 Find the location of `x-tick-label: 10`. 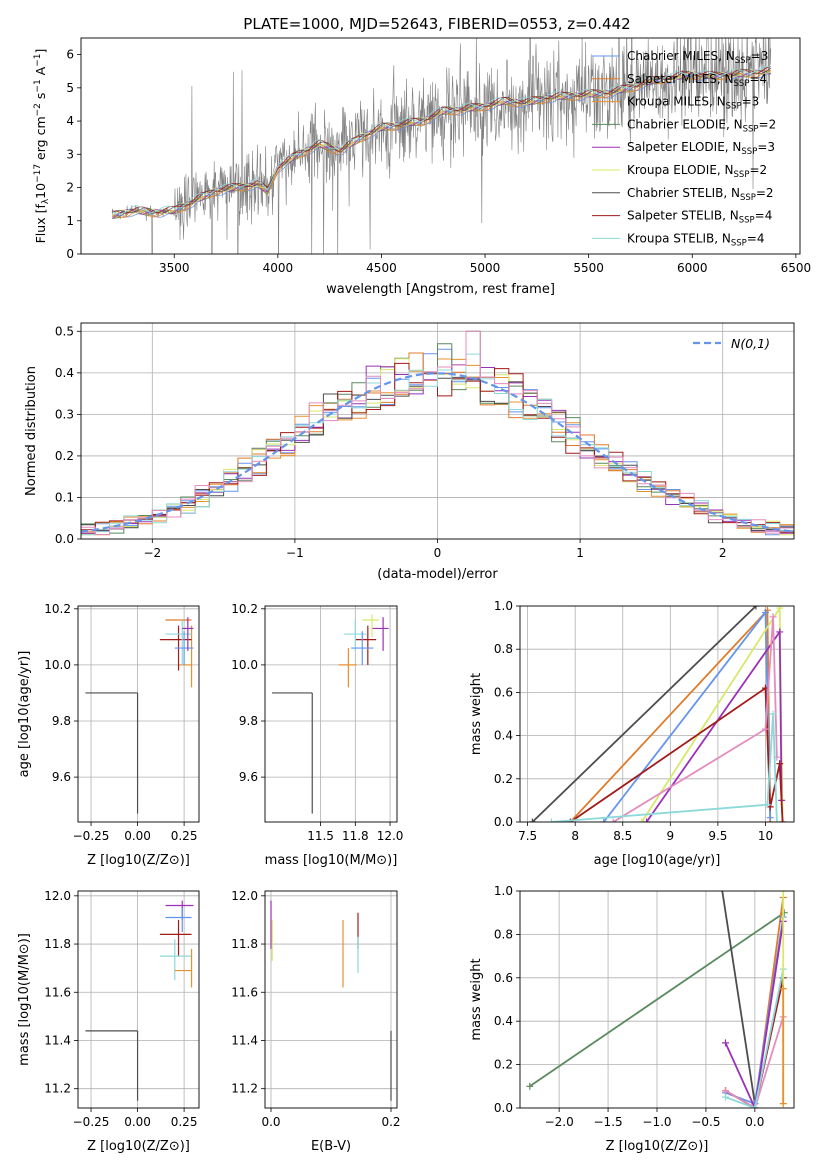

x-tick-label: 10 is located at coordinates (765, 836).